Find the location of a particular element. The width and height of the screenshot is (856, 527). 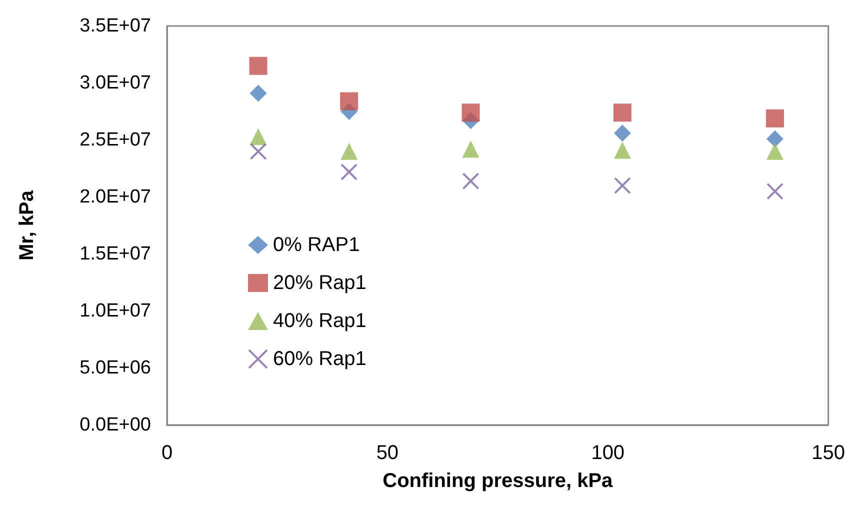

x-tick-label: 150 is located at coordinates (829, 453).